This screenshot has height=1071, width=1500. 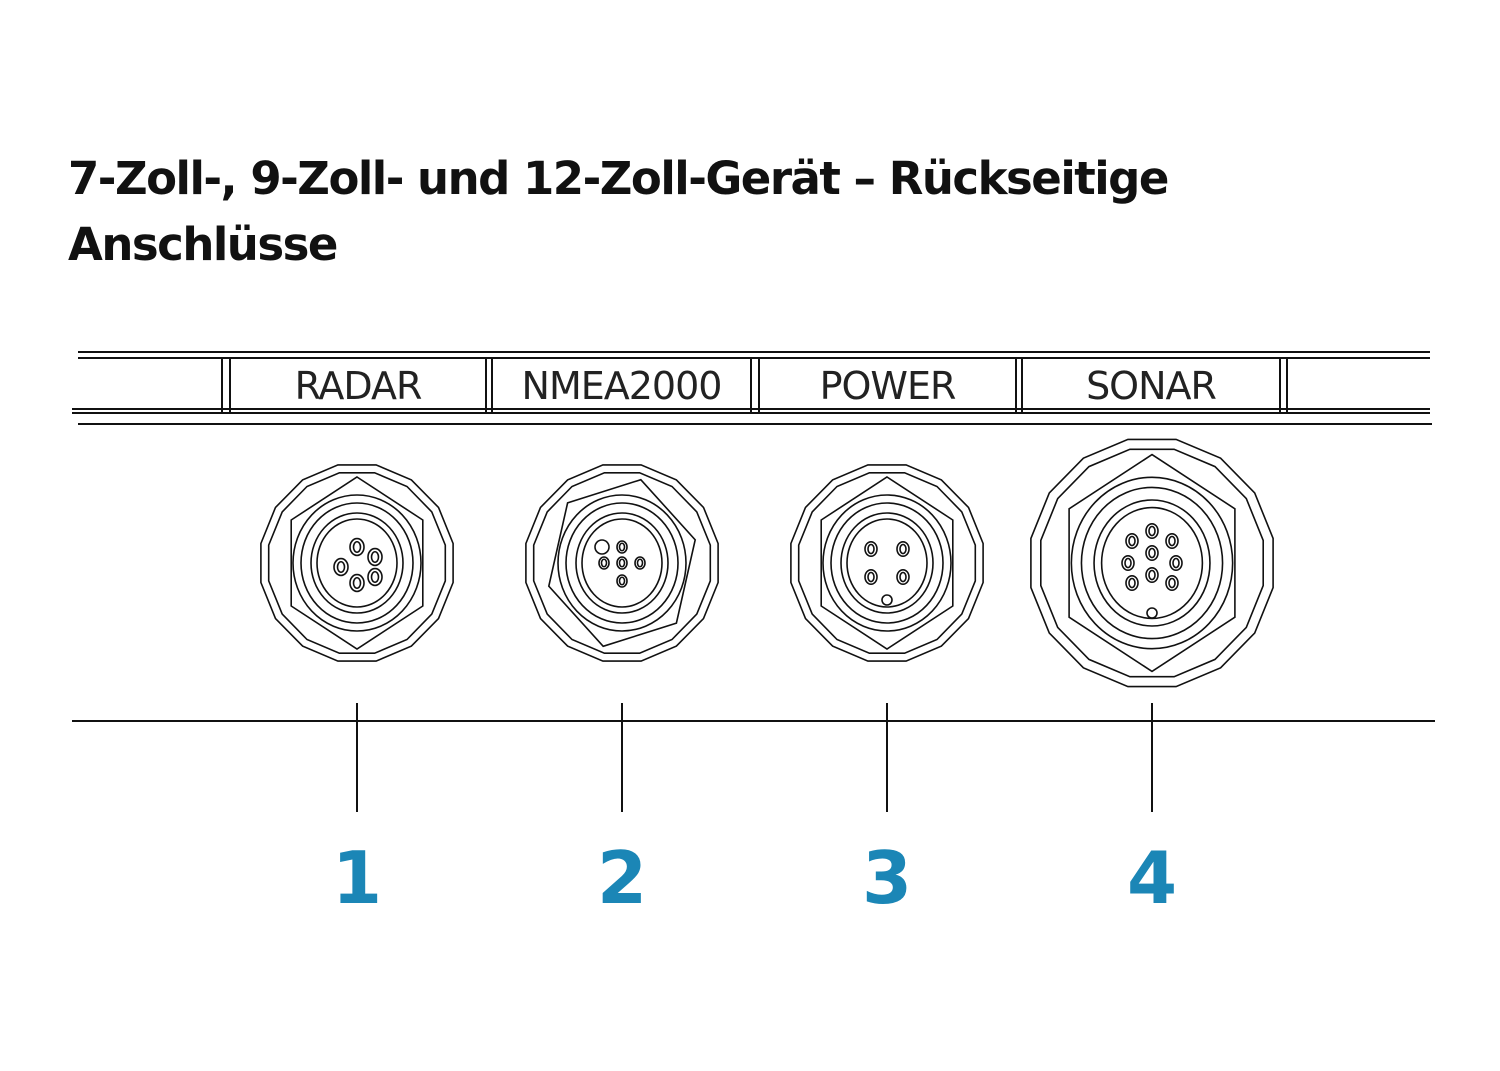 What do you see at coordinates (887, 878) in the screenshot?
I see `callout-number-3: 3` at bounding box center [887, 878].